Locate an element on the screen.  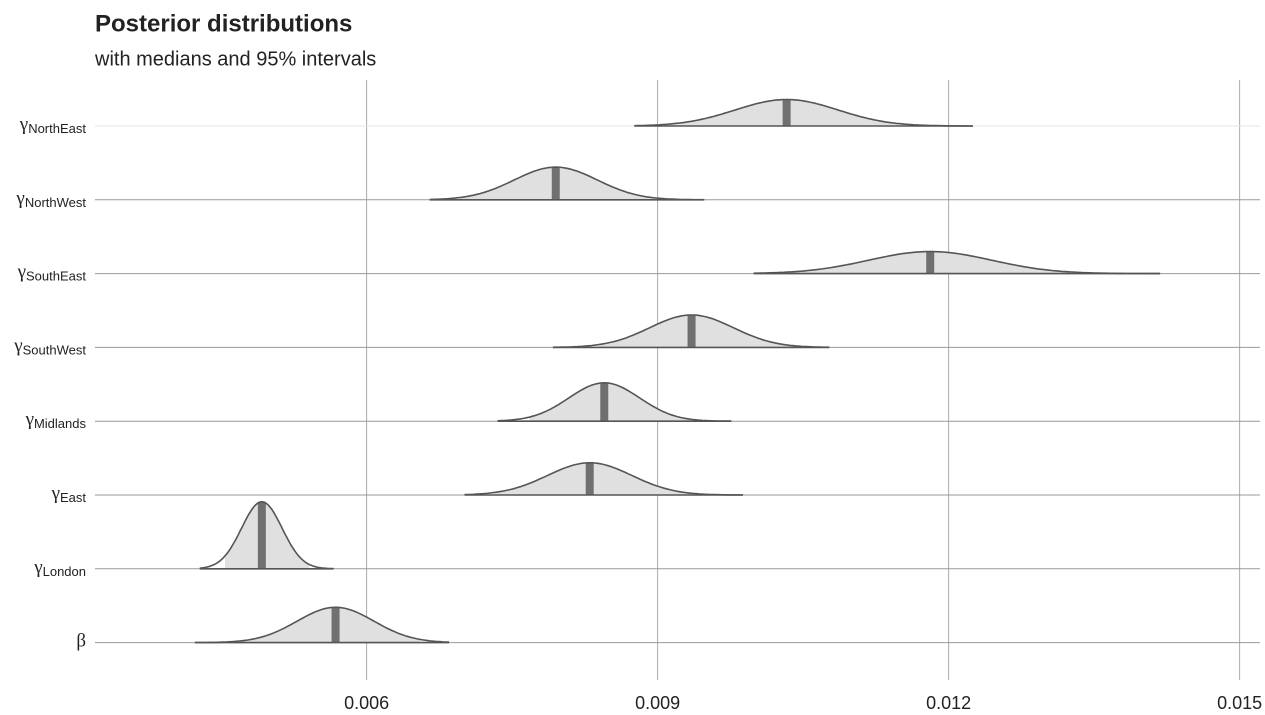
y-tick-label: γNorthWest is located at coordinates (50, 199).